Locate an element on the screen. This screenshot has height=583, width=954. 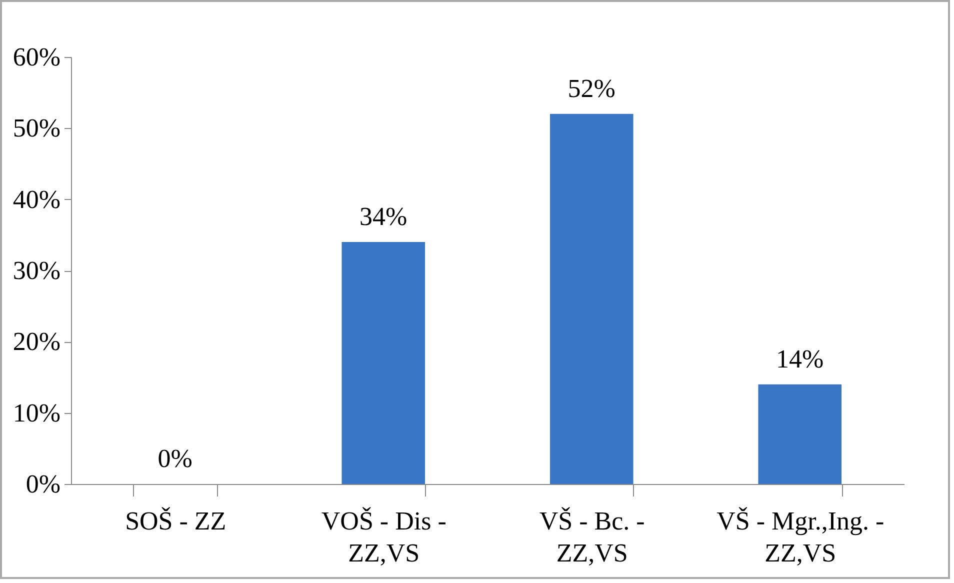
x-tick-label: VŠ - Mgr.,Ing. - ZZ,VS is located at coordinates (800, 537).